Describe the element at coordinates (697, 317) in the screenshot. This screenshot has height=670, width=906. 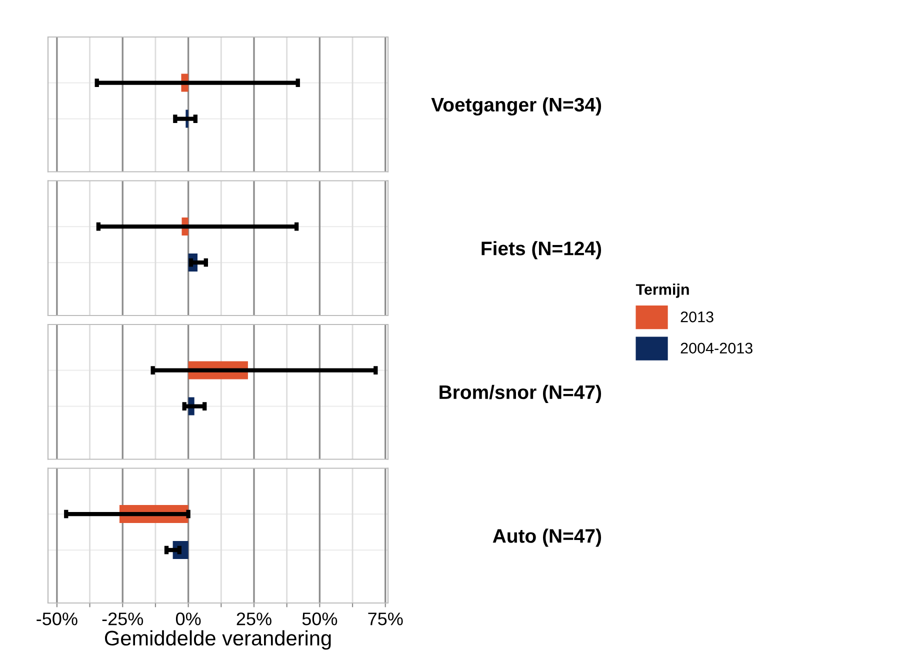
I see `legend-label: 2013` at that location.